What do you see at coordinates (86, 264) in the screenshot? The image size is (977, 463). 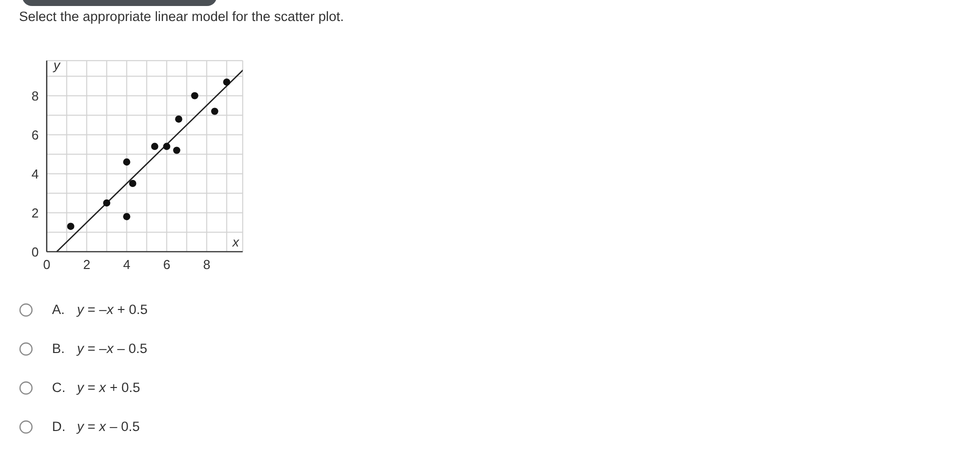 I see `x-tick-label: 2` at bounding box center [86, 264].